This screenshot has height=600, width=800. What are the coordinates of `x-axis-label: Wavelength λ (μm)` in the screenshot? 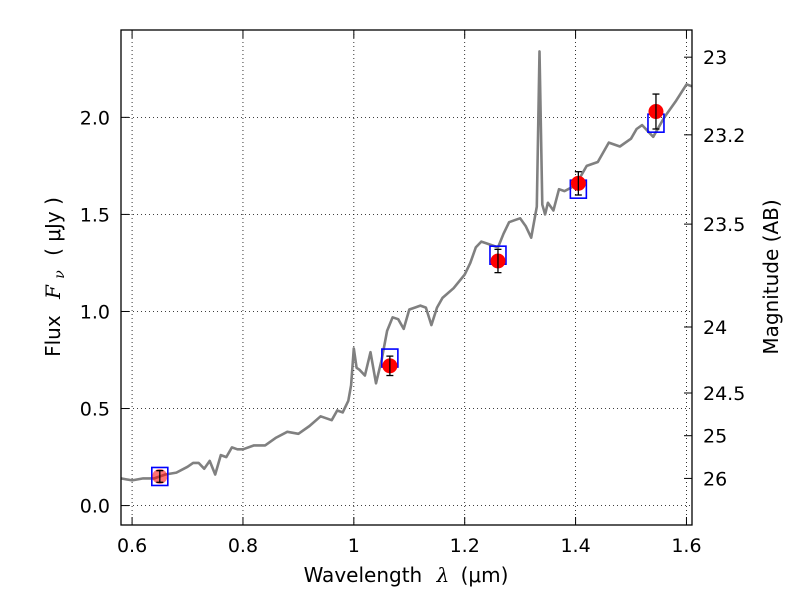 It's located at (406, 575).